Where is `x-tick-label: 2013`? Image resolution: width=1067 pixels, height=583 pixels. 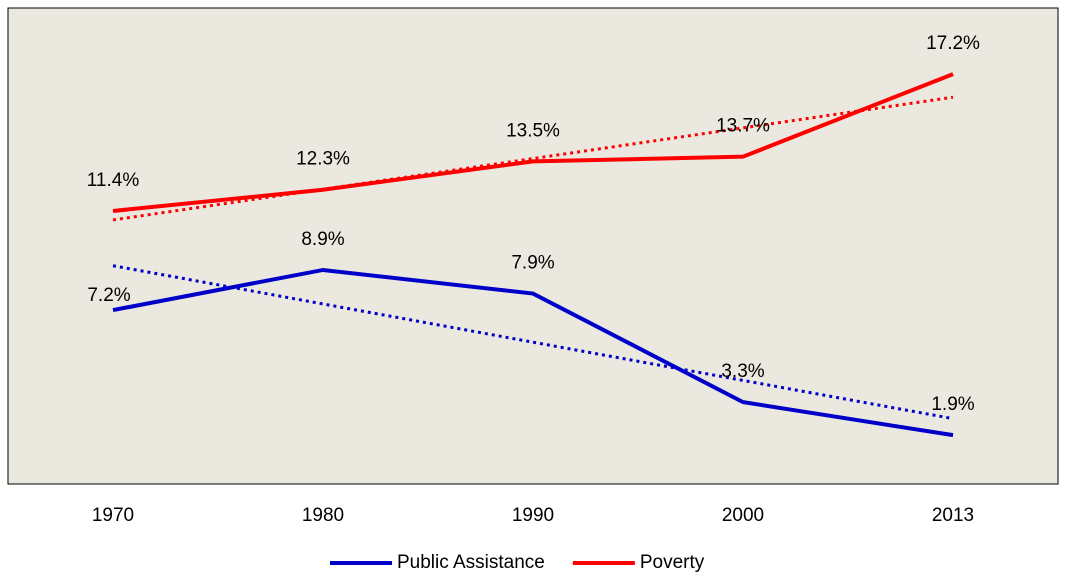
x-tick-label: 2013 is located at coordinates (953, 515).